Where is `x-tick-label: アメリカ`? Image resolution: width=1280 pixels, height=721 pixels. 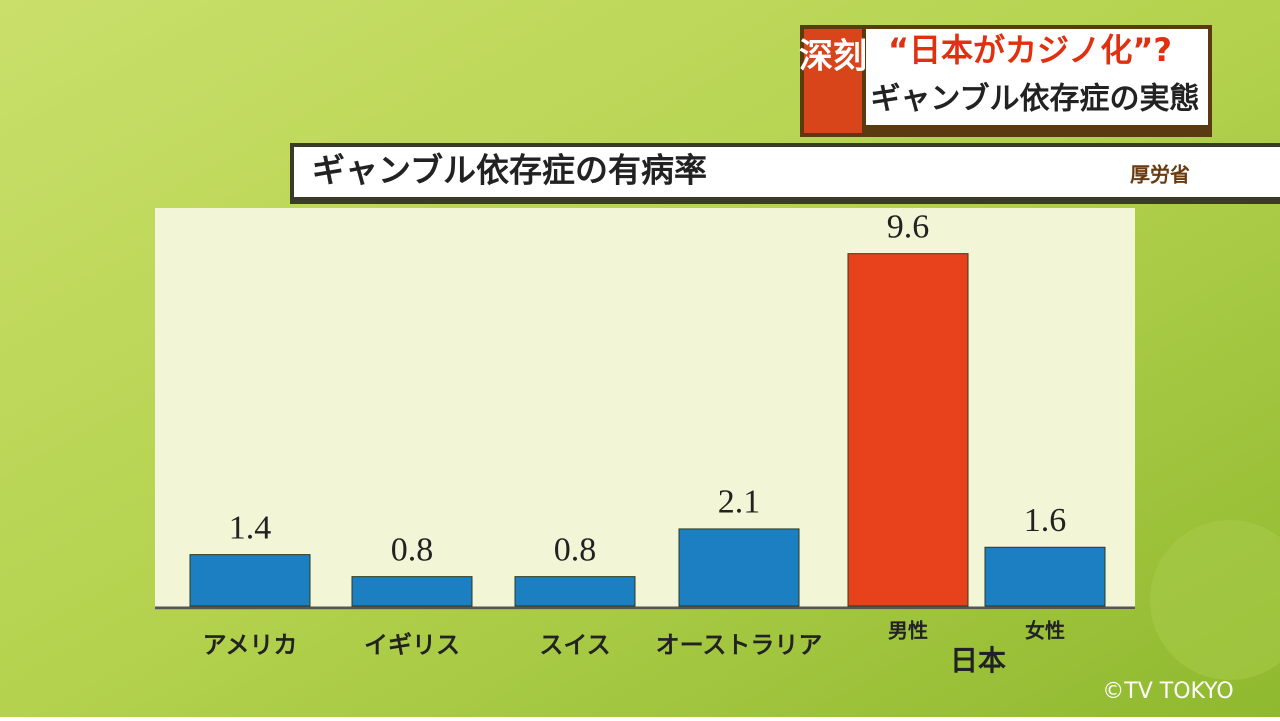
x-tick-label: アメリカ is located at coordinates (250, 645).